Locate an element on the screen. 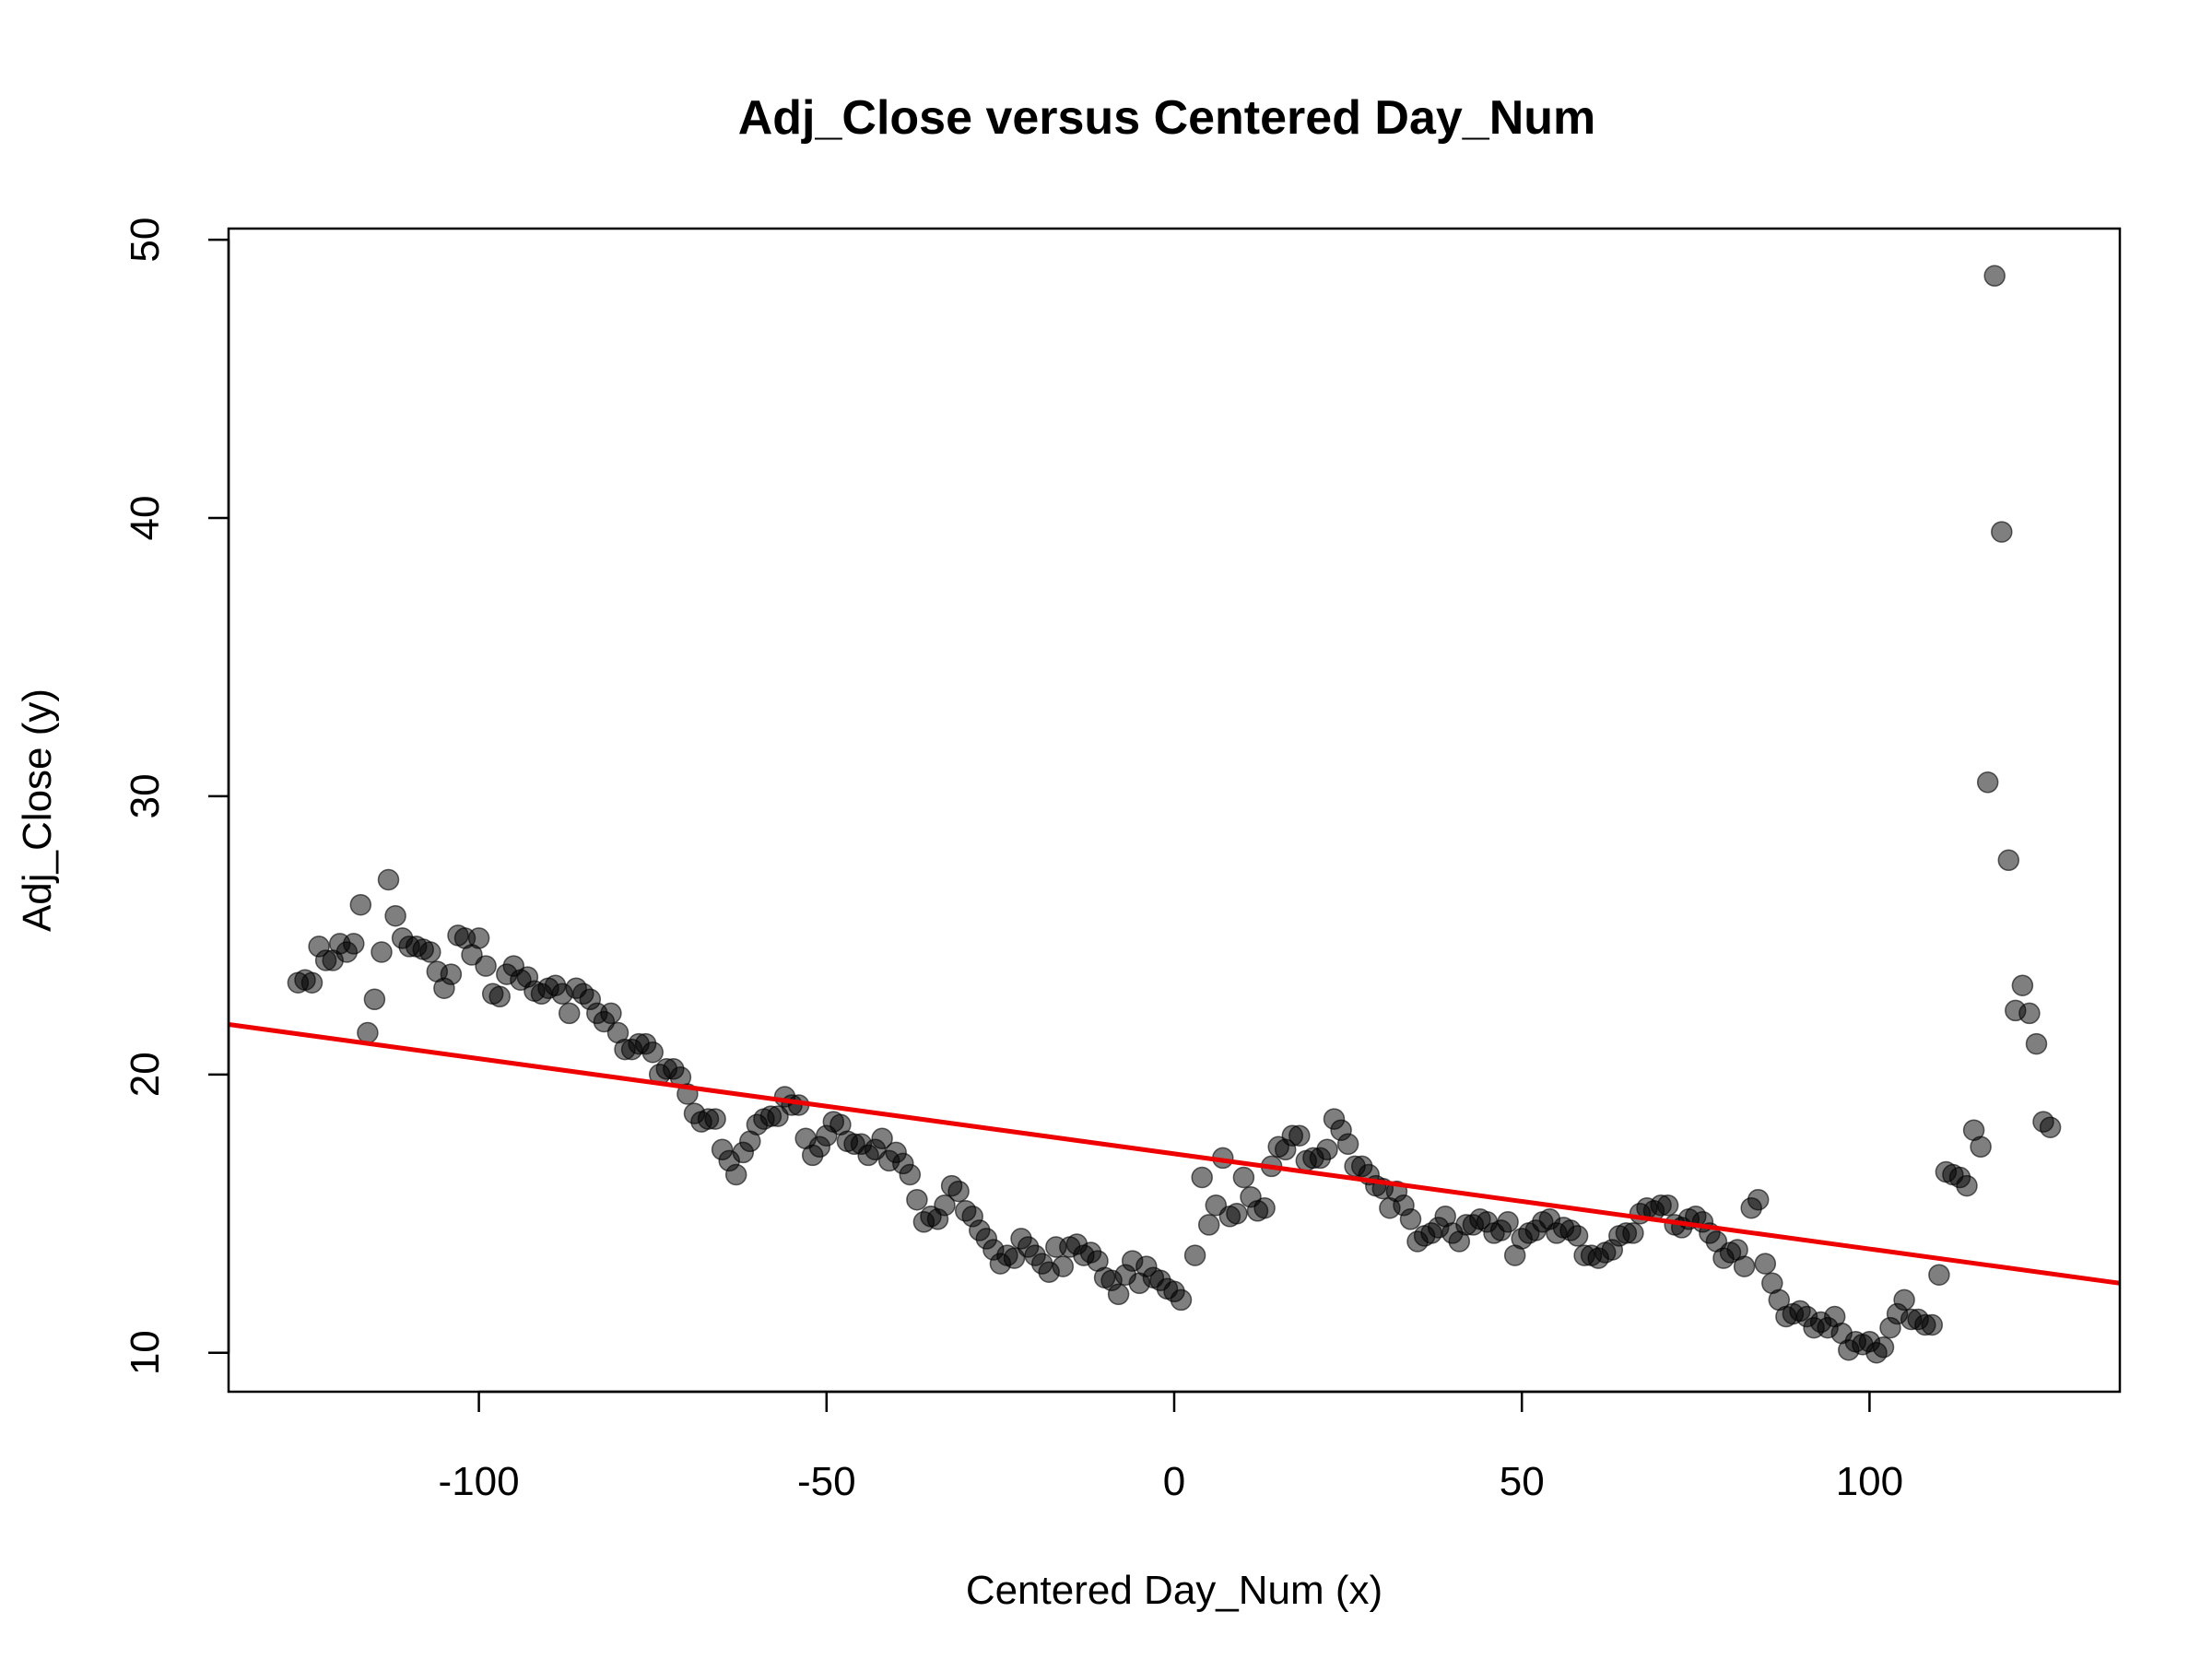 This screenshot has width=2212, height=1659. x-tick-label: 50 is located at coordinates (1522, 1481).